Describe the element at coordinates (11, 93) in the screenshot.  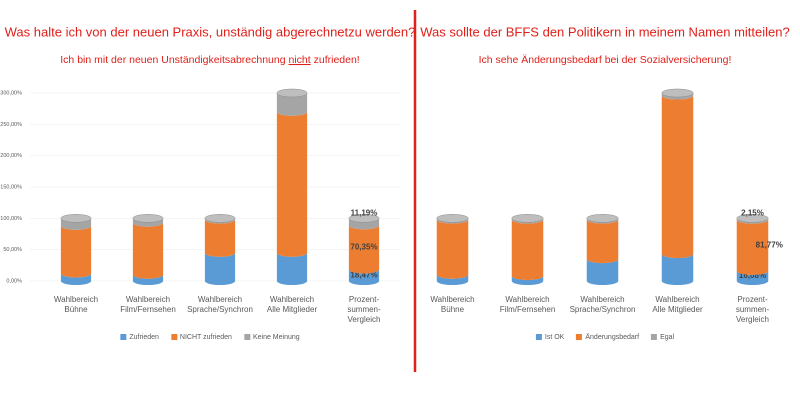
I see `y-tick-label: 300,00%` at that location.